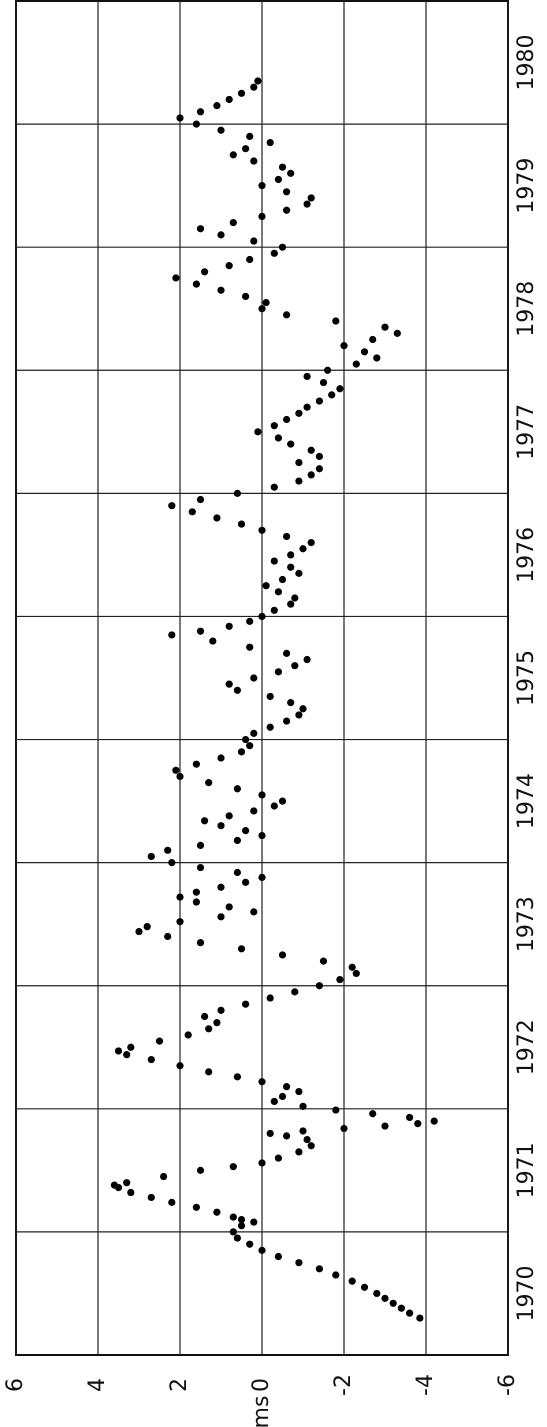  What do you see at coordinates (526, 678) in the screenshot?
I see `x-tick-label: 1975` at bounding box center [526, 678].